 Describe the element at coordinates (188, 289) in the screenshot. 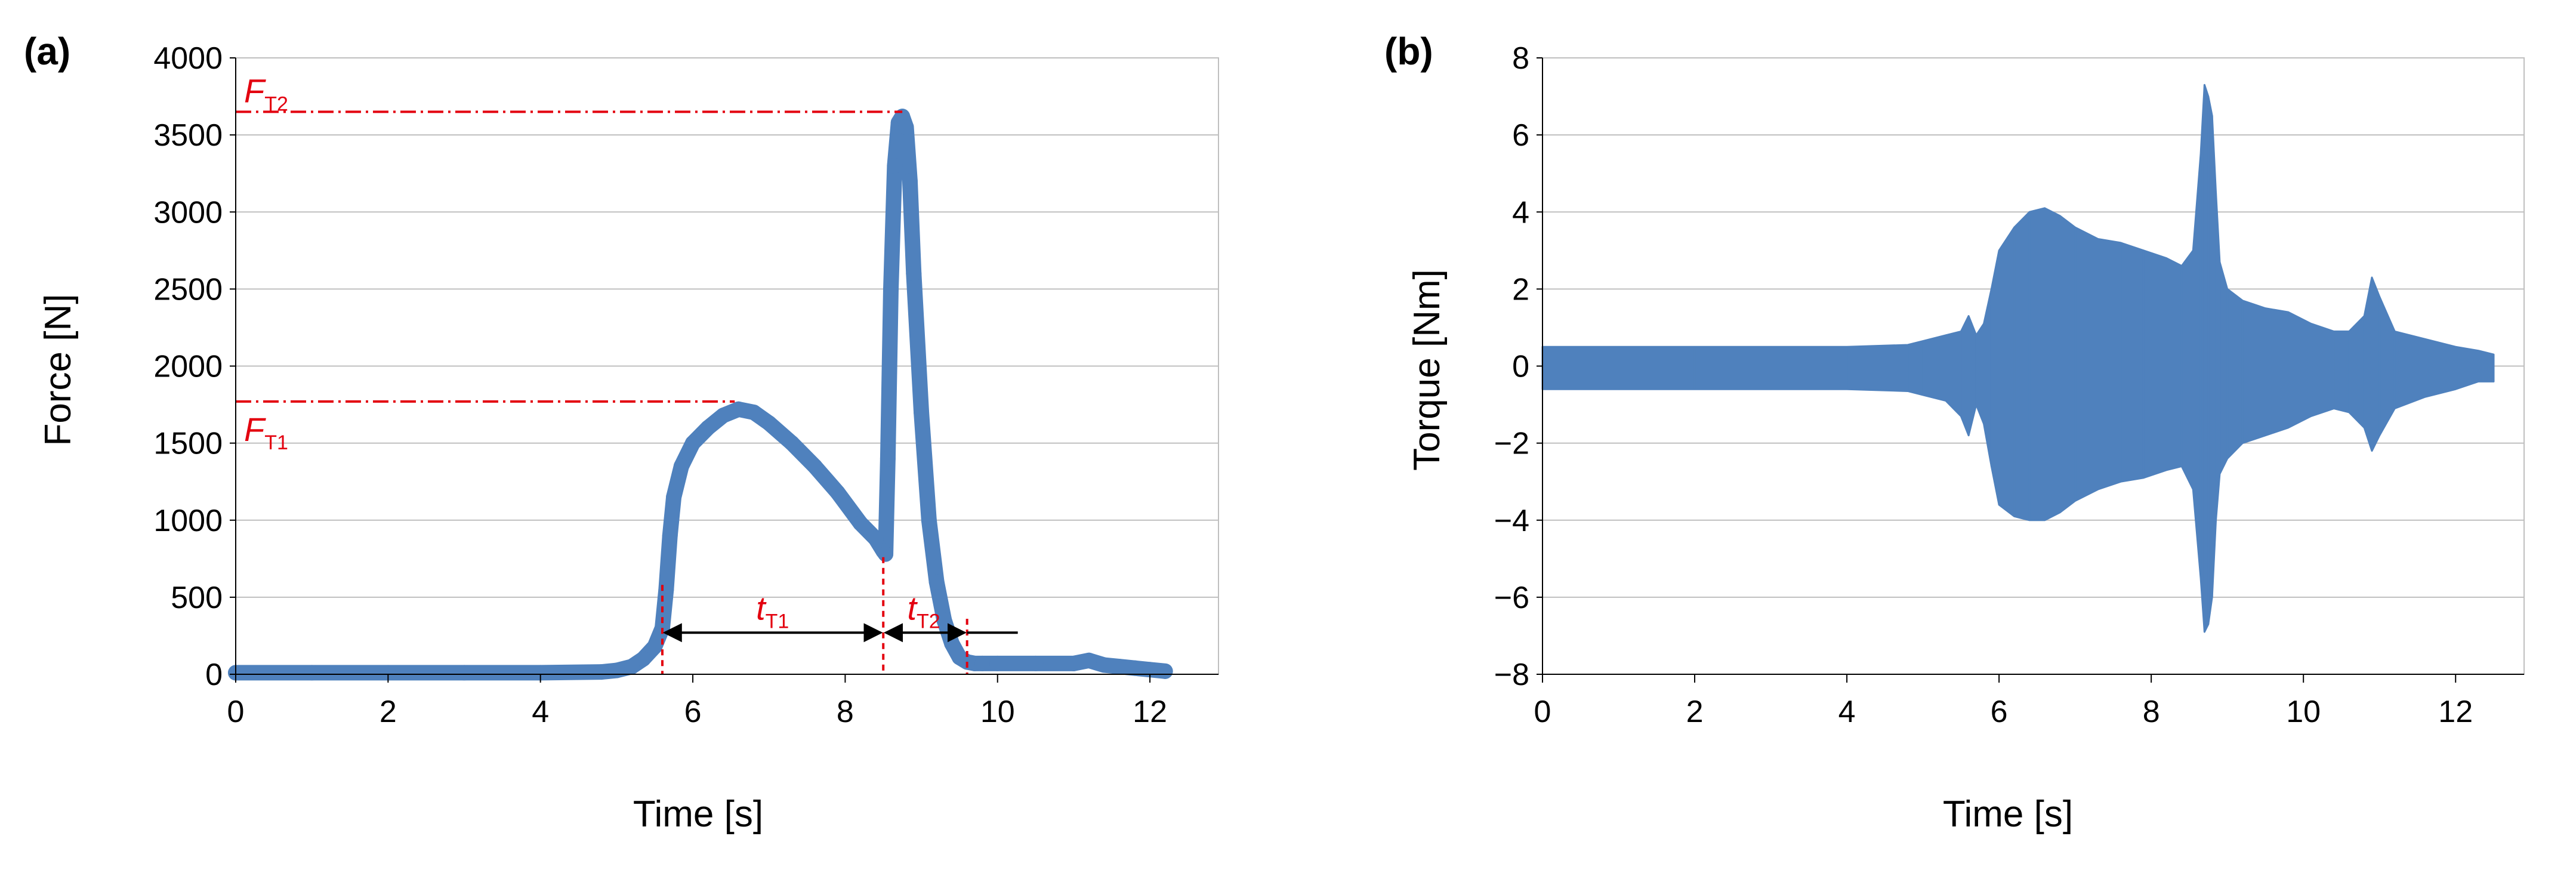

I see `force-y-tick-label: 2500` at that location.